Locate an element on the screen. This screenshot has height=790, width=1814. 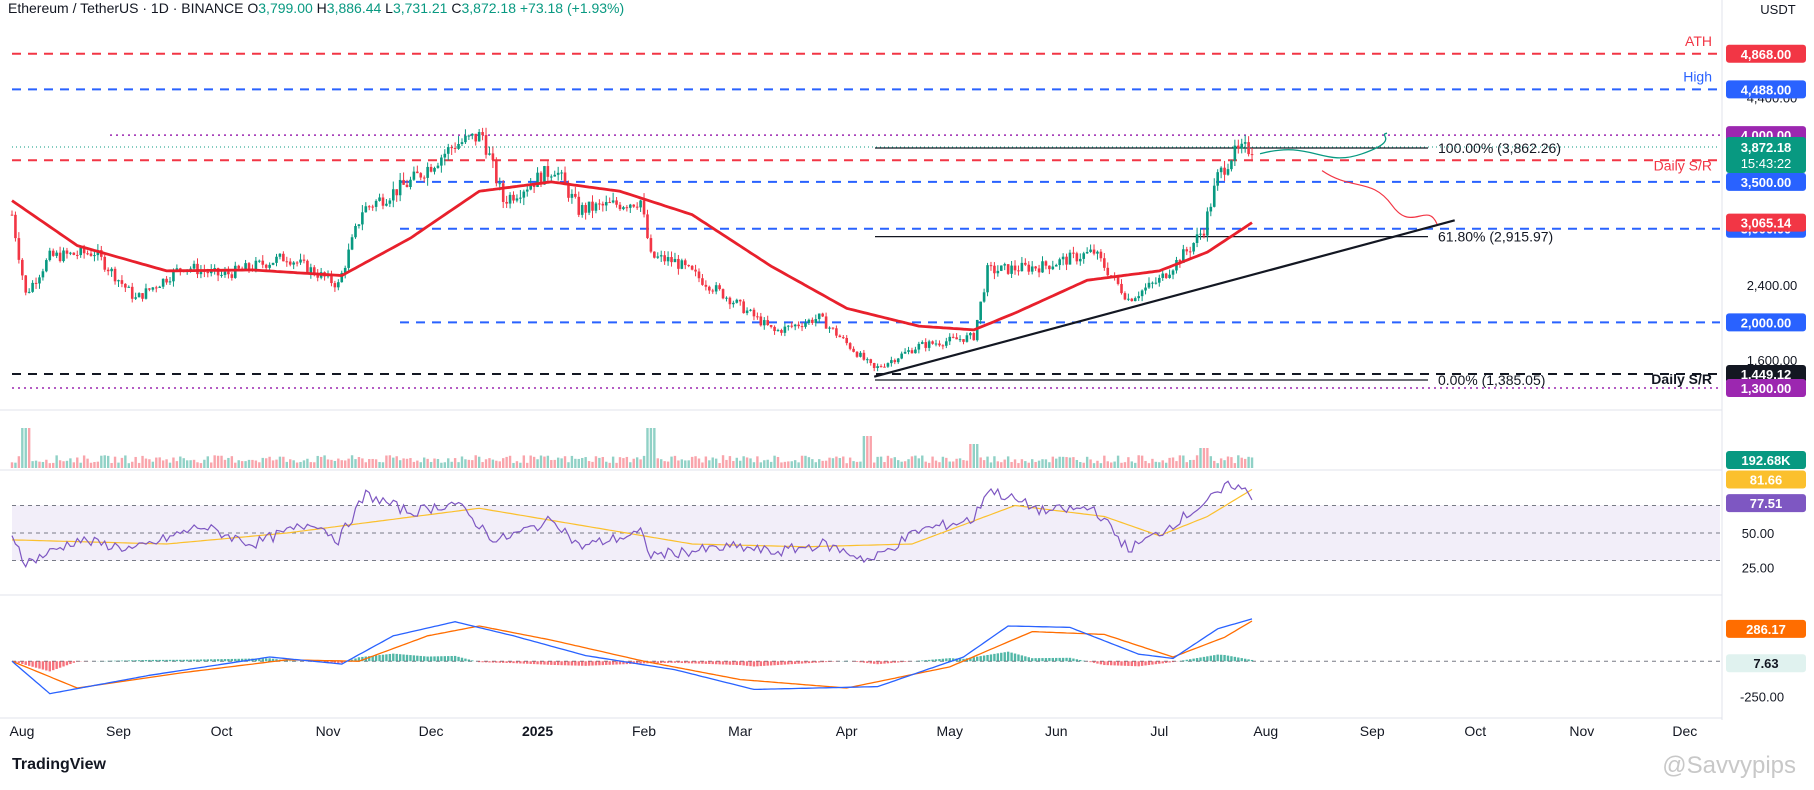
close-value: 3,872.18 is located at coordinates (488, 8).